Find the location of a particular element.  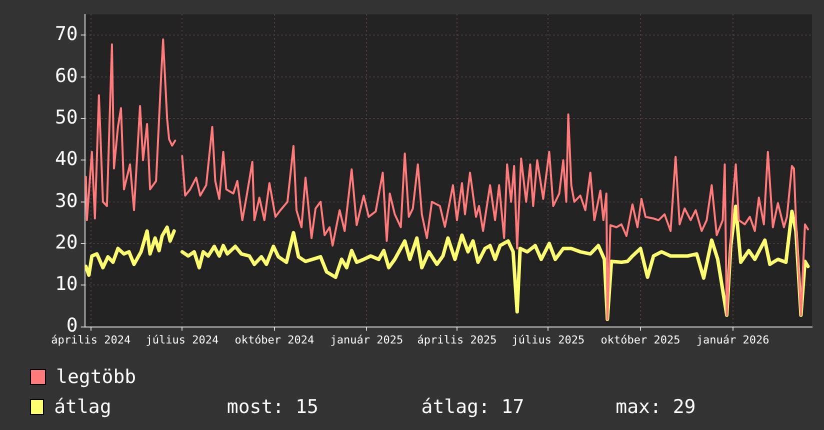

y-tick-label: 60 is located at coordinates (66, 75).